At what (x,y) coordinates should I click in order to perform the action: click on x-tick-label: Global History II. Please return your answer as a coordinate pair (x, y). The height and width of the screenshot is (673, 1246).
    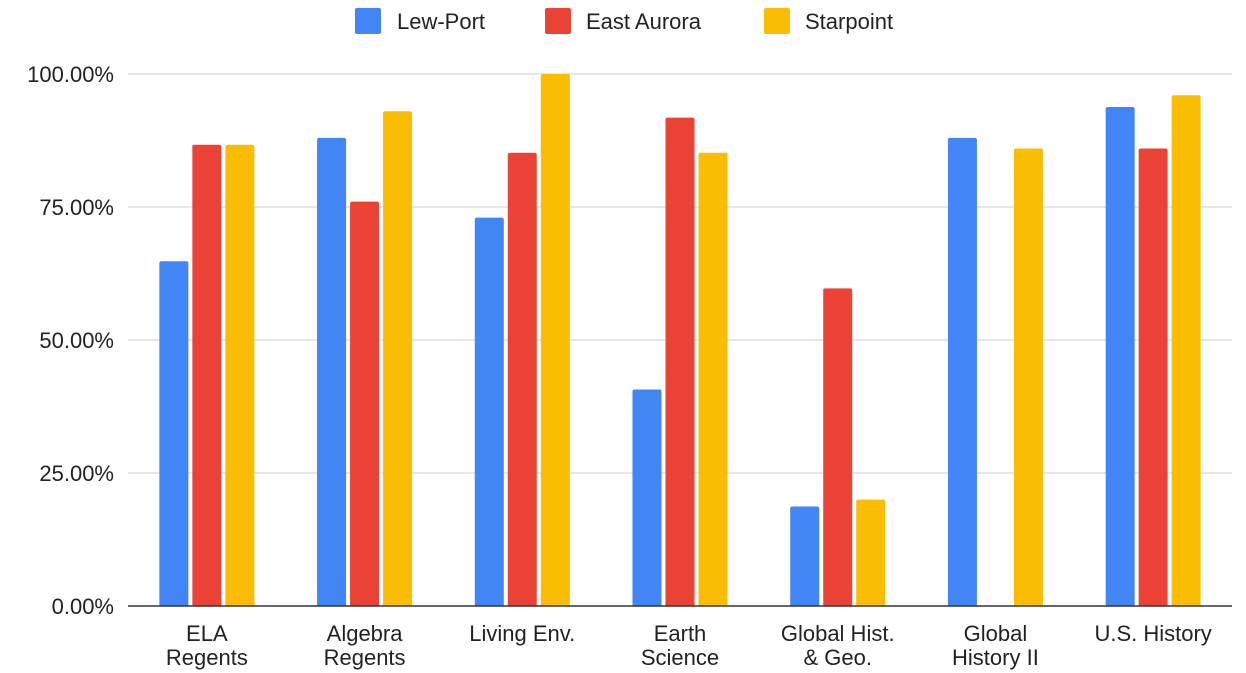
    Looking at the image, I should click on (995, 645).